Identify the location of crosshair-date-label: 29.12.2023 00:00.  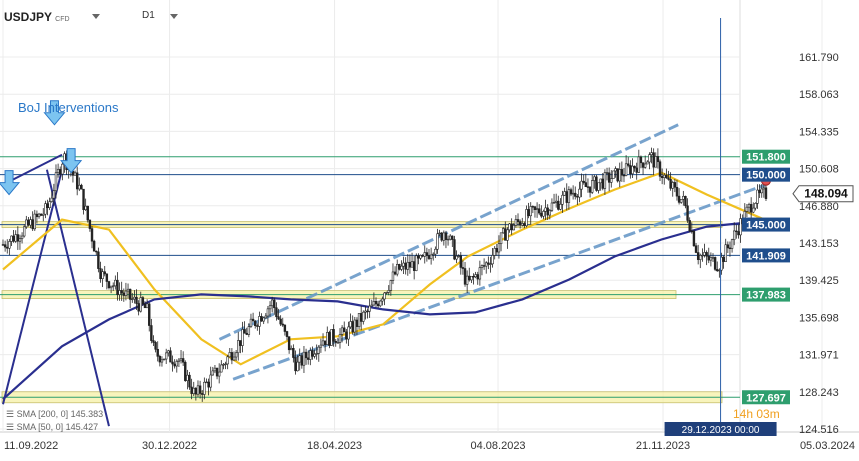
(721, 430).